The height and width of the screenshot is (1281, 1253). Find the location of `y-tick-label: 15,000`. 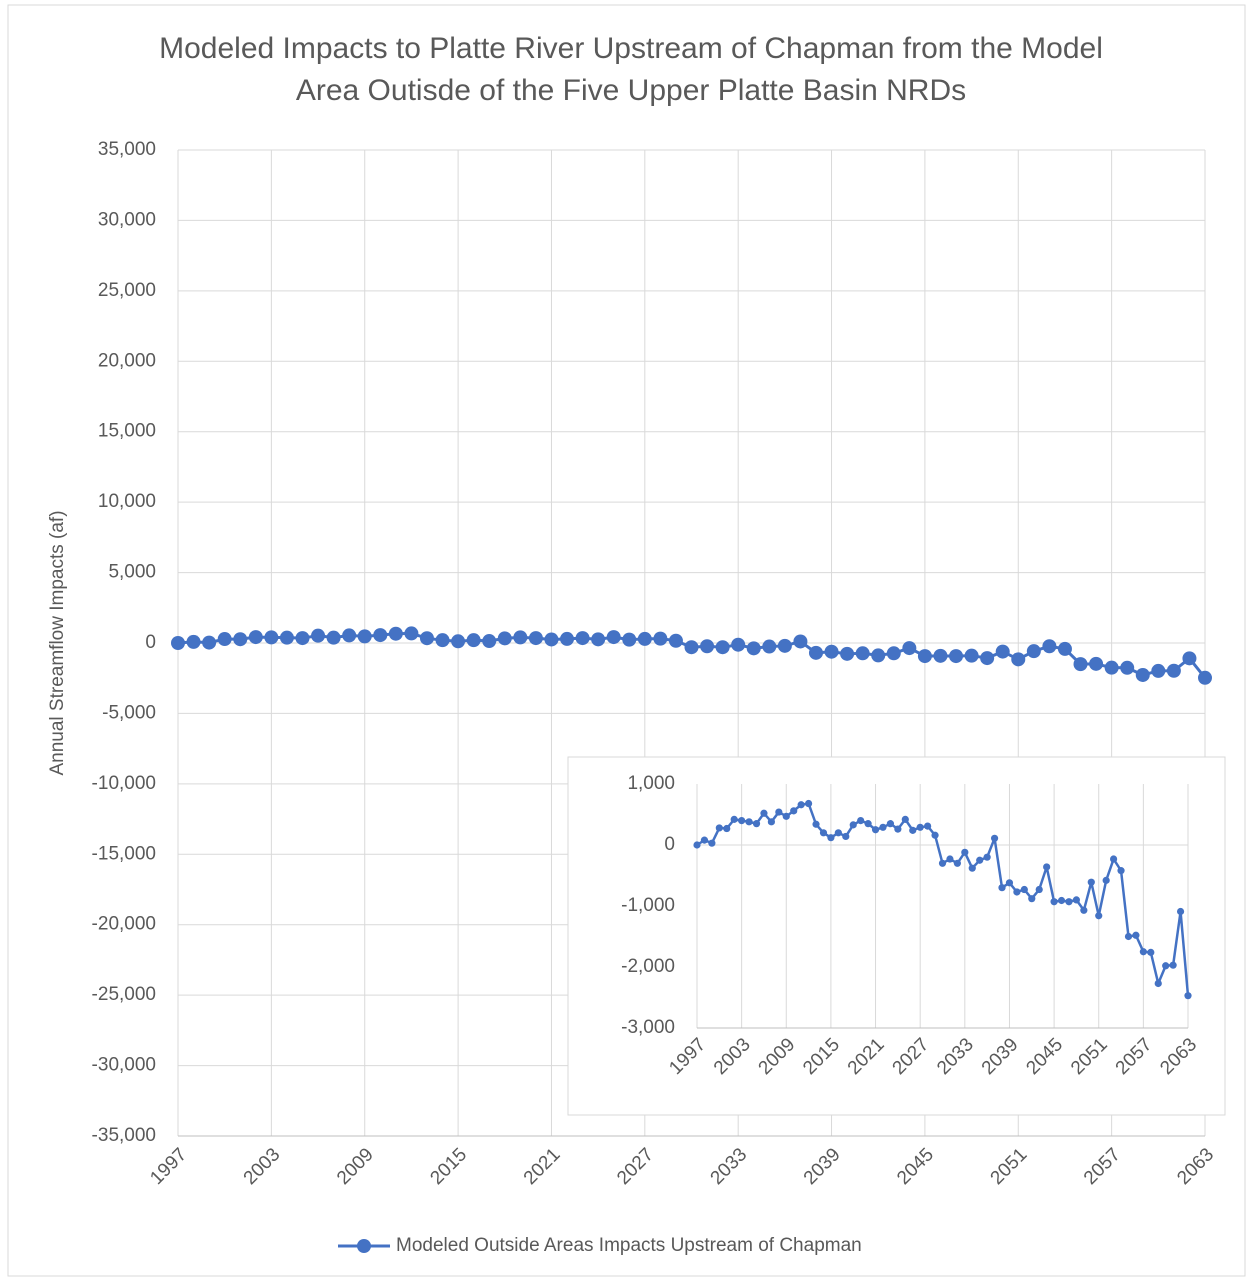

y-tick-label: 15,000 is located at coordinates (127, 431).